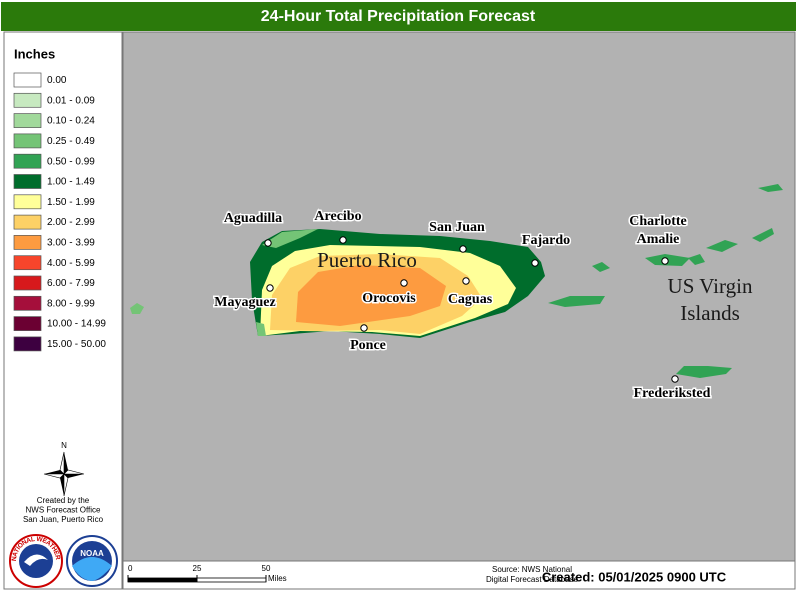 This screenshot has width=800, height=595. I want to click on scale-tick-label: 0, so click(130, 568).